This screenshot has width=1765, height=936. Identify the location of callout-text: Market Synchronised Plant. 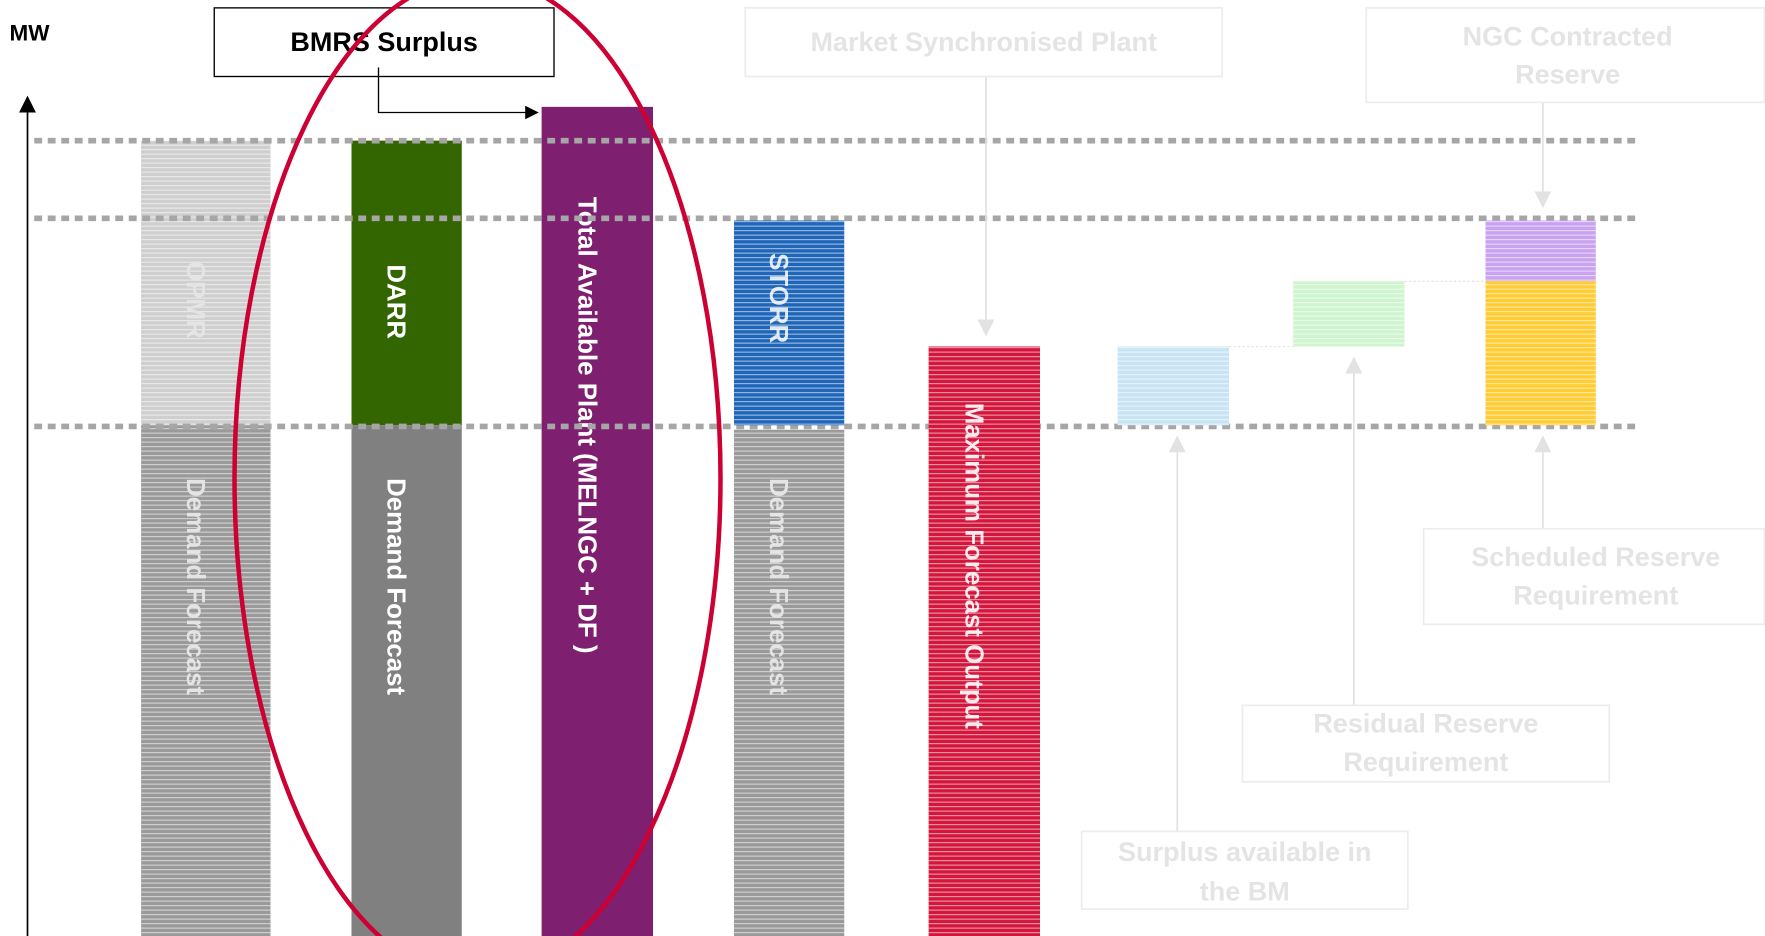
(983, 42).